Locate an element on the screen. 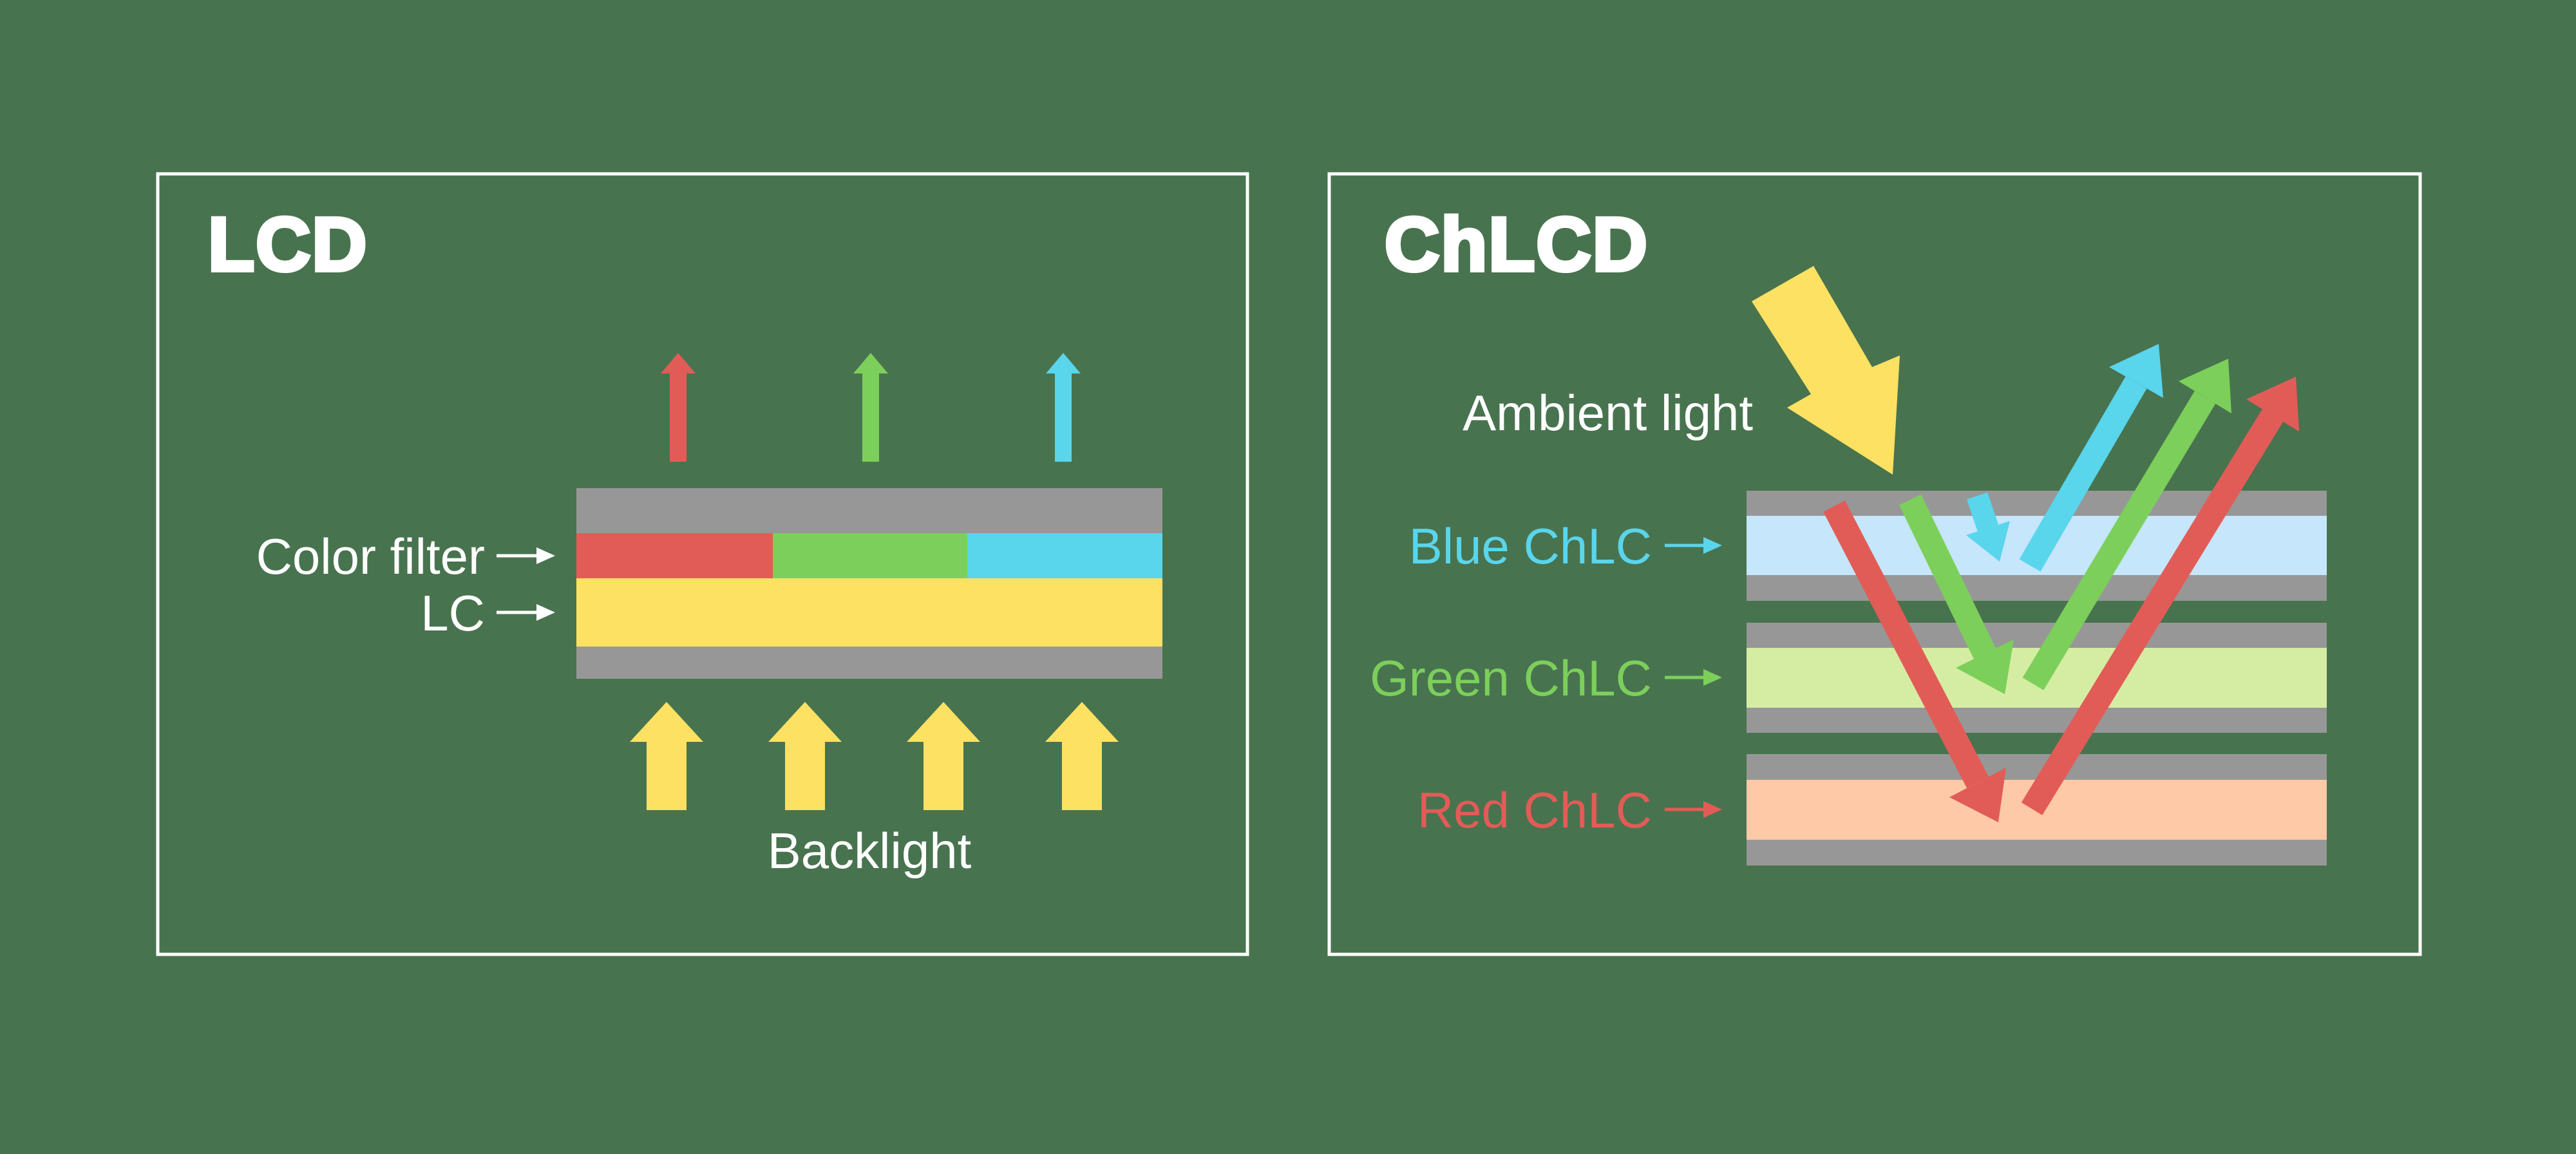 Image resolution: width=2576 pixels, height=1154 pixels. lcd-top-glass-layer is located at coordinates (869, 511).